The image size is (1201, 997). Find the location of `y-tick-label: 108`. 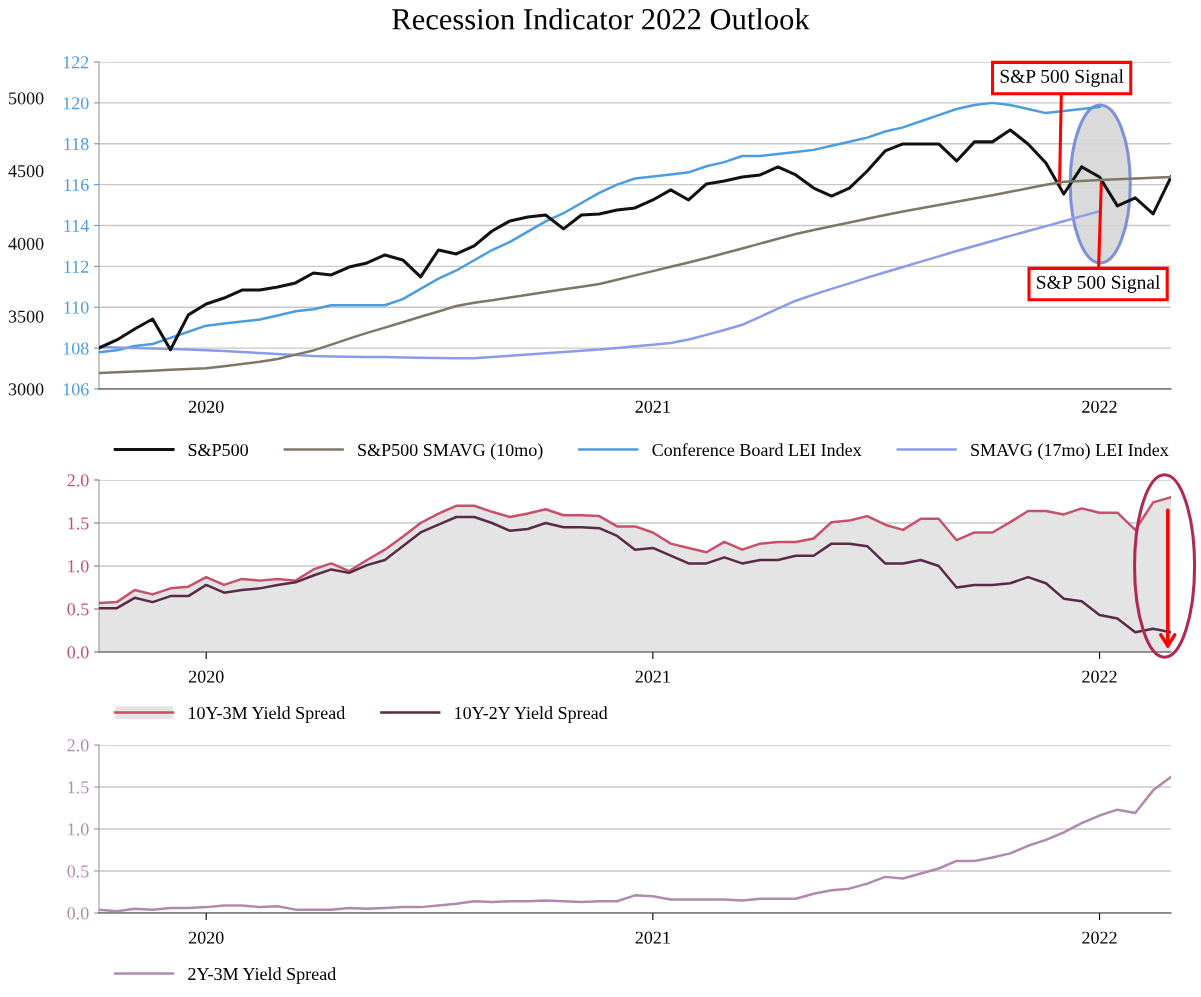

y-tick-label: 108 is located at coordinates (76, 348).